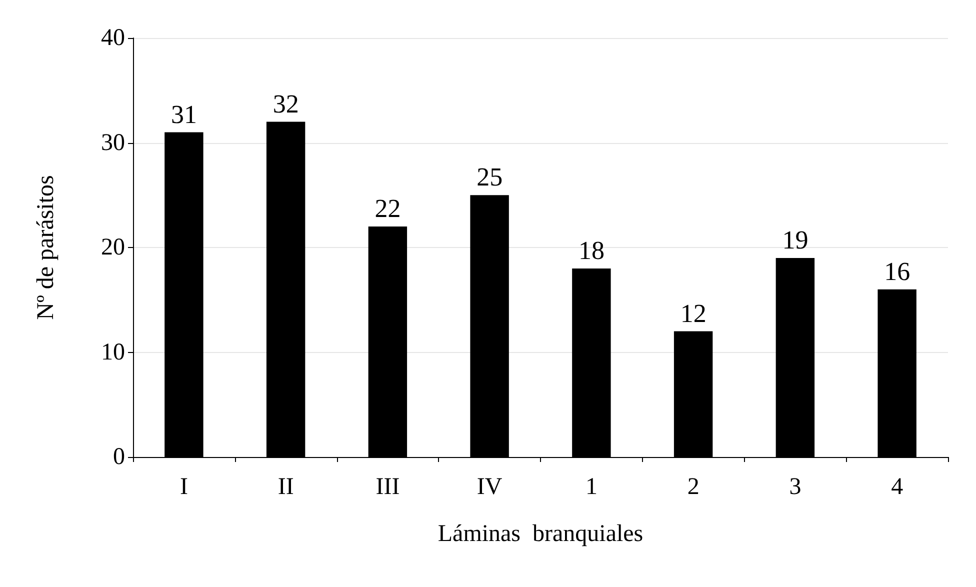  I want to click on data-label: 22, so click(387, 209).